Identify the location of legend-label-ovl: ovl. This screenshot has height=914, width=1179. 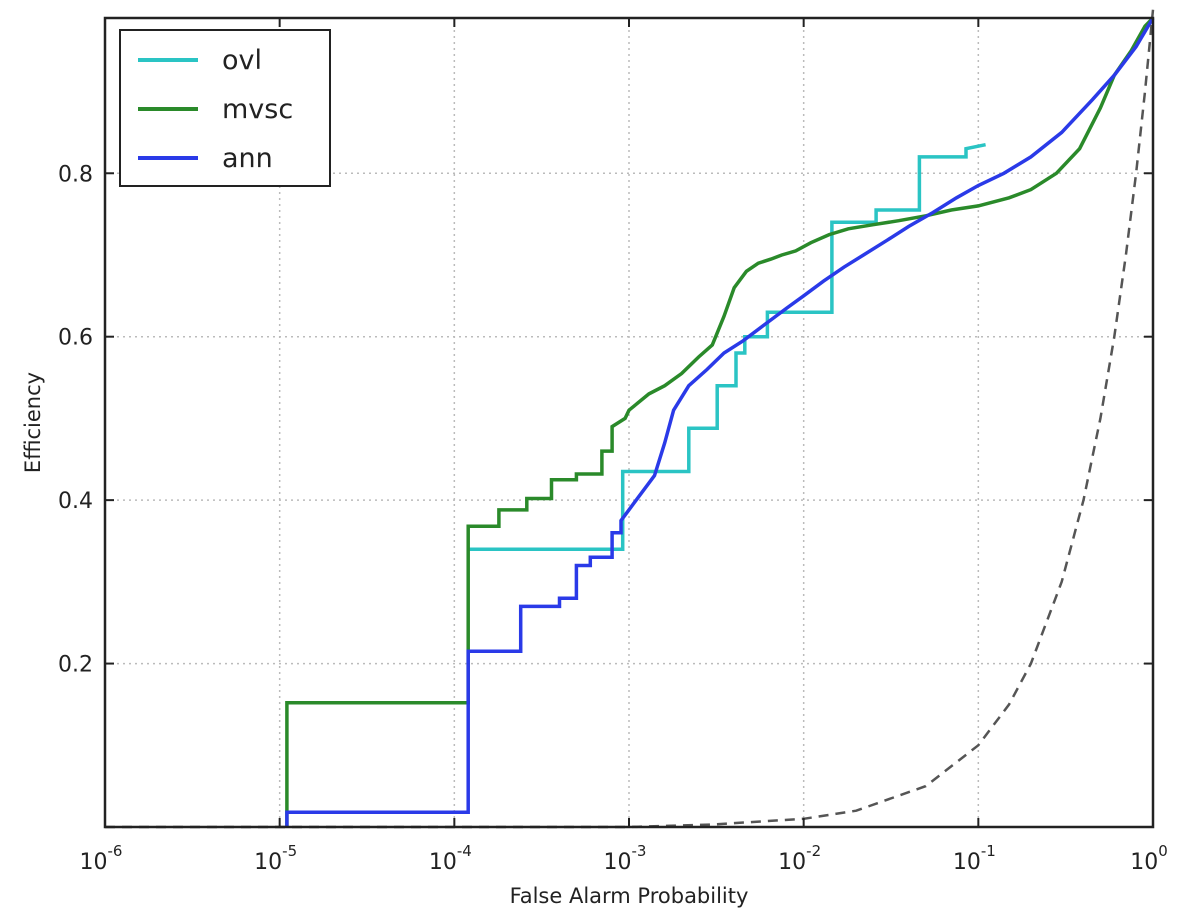
(242, 60).